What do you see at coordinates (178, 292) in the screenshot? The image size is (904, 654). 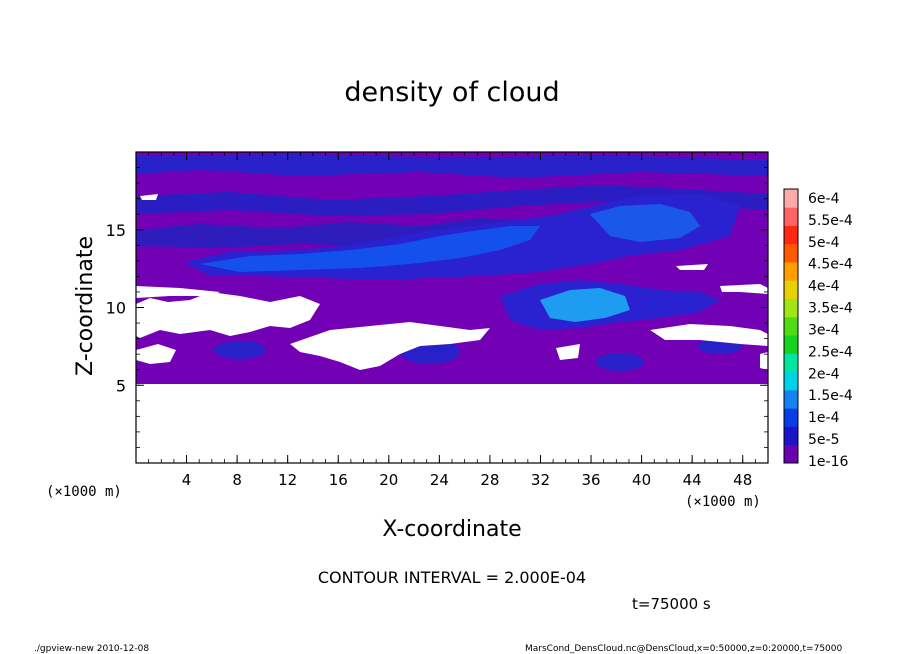 I see `gap-top-left` at bounding box center [178, 292].